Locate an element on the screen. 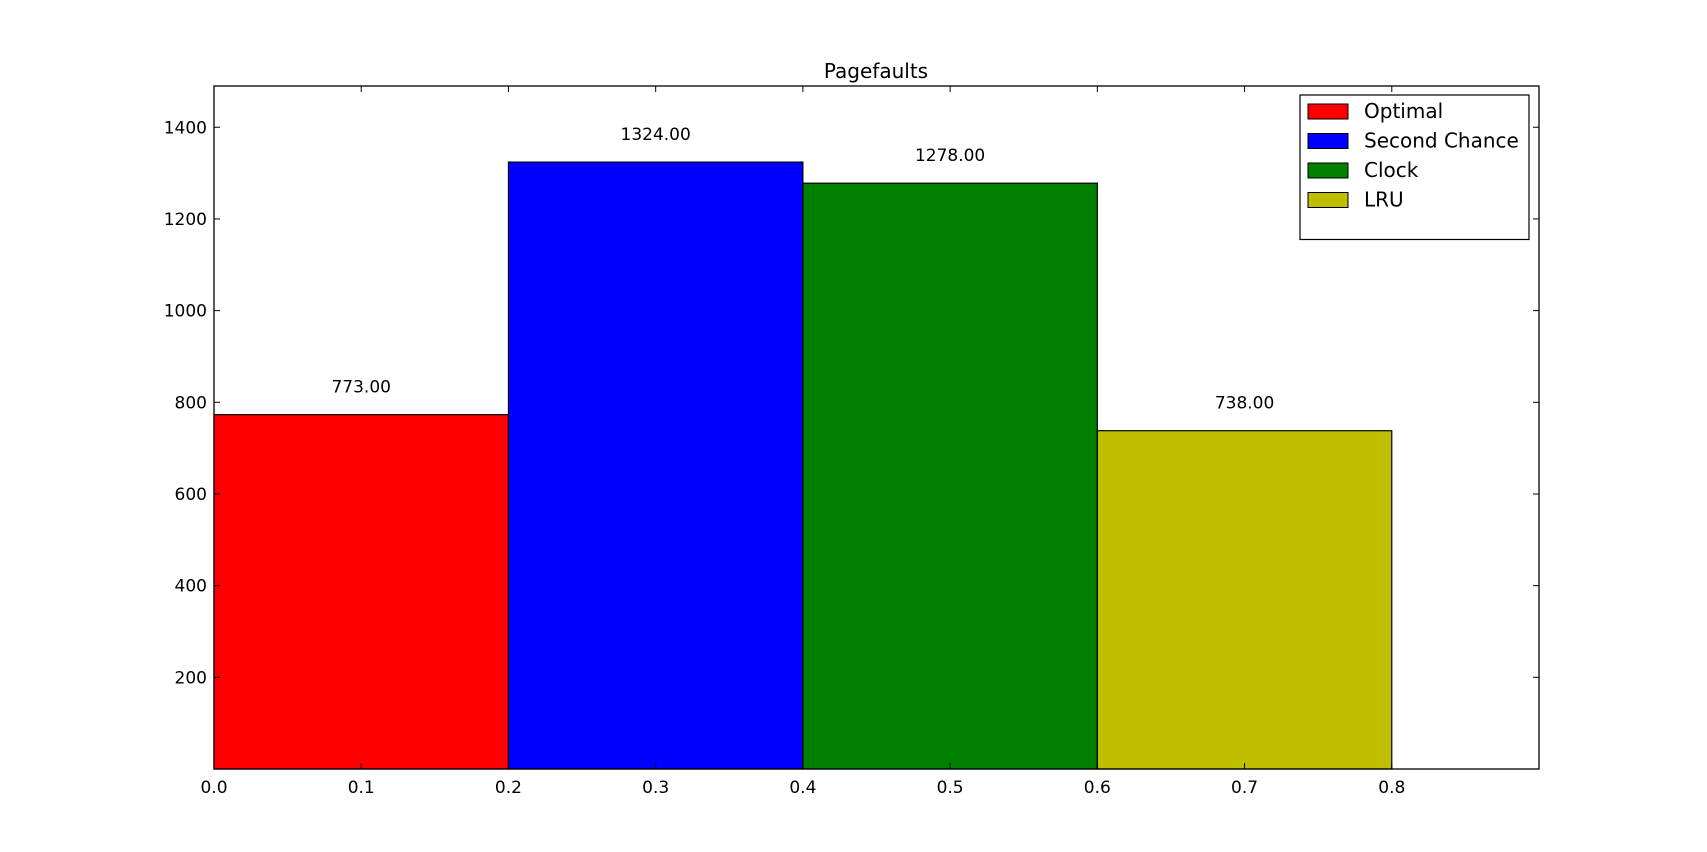 Image resolution: width=1707 pixels, height=852 pixels. chart-title: Pagefaults is located at coordinates (876, 71).